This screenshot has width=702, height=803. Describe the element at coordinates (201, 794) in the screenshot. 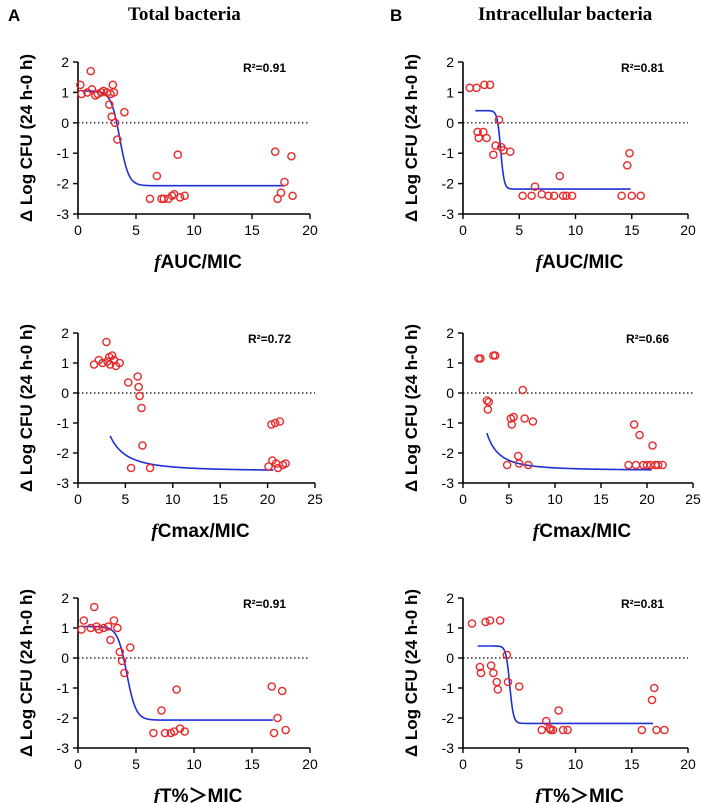

I see `x-axis-label-text: T%＞MIC` at that location.